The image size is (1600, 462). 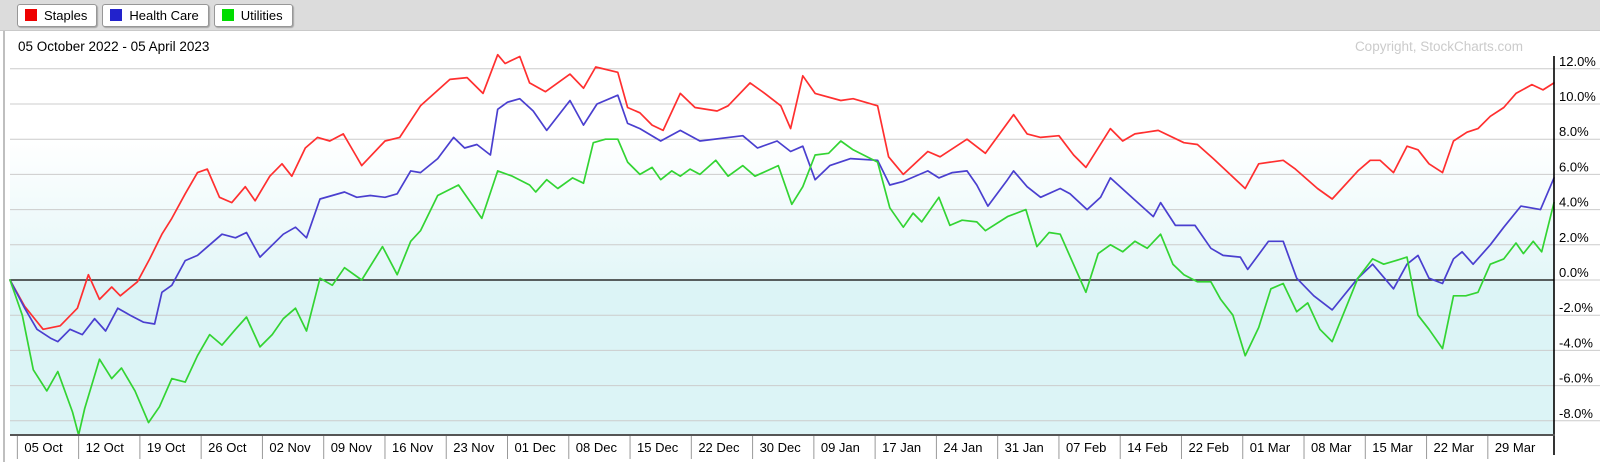 I want to click on x-axis-label: 30 Dec, so click(x=781, y=447).